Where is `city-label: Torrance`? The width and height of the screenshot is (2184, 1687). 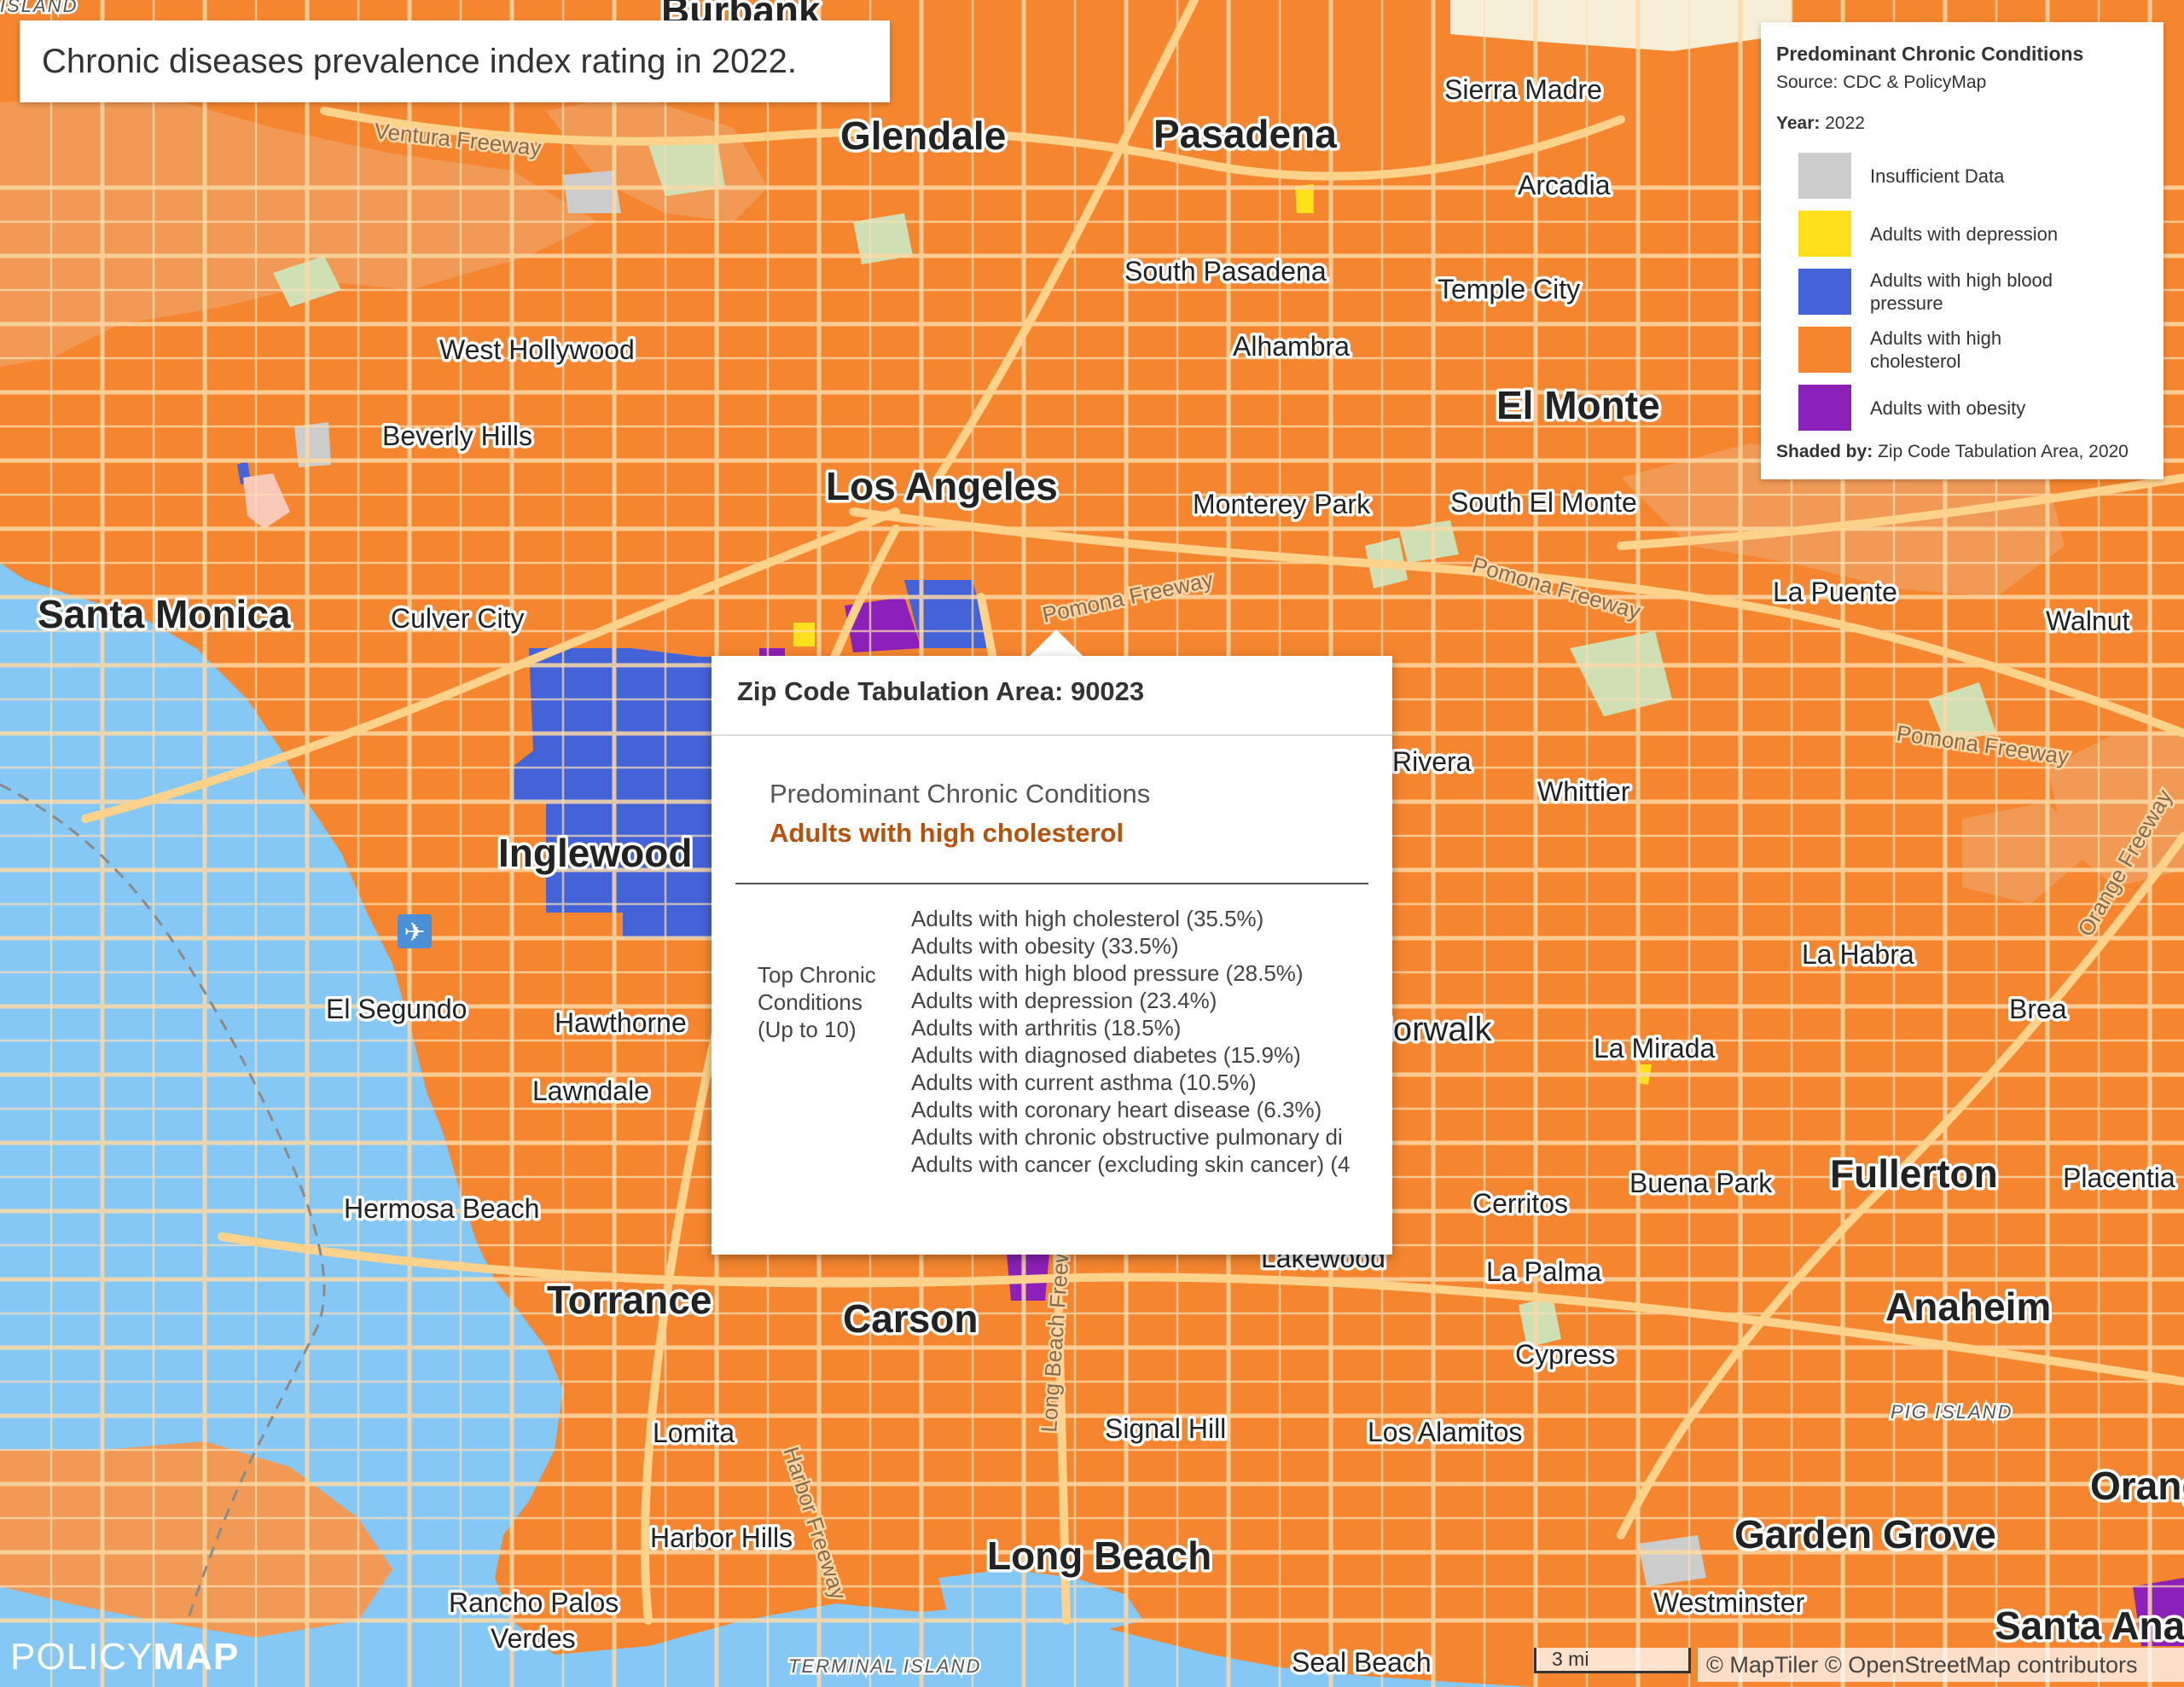
city-label: Torrance is located at coordinates (629, 1300).